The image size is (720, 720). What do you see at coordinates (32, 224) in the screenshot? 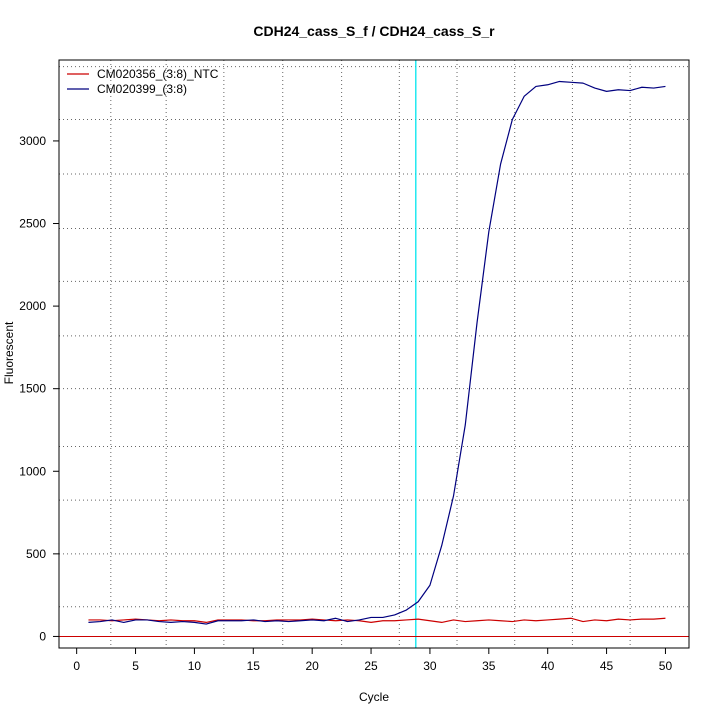
I see `y-tick-label-5: 2500` at bounding box center [32, 224].